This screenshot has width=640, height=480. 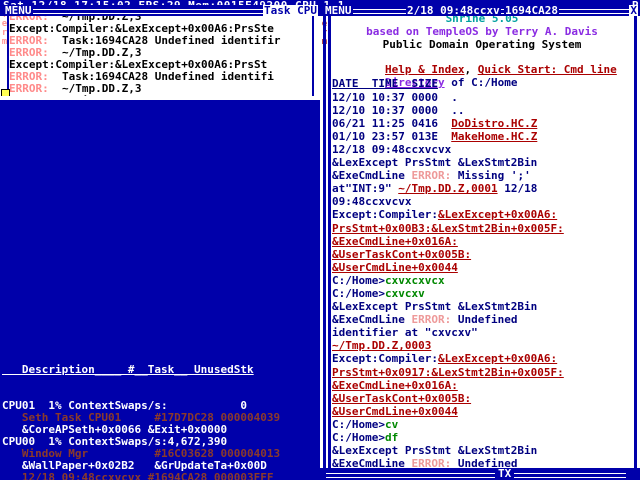 I want to click on tx-label: TX, so click(x=505, y=474).